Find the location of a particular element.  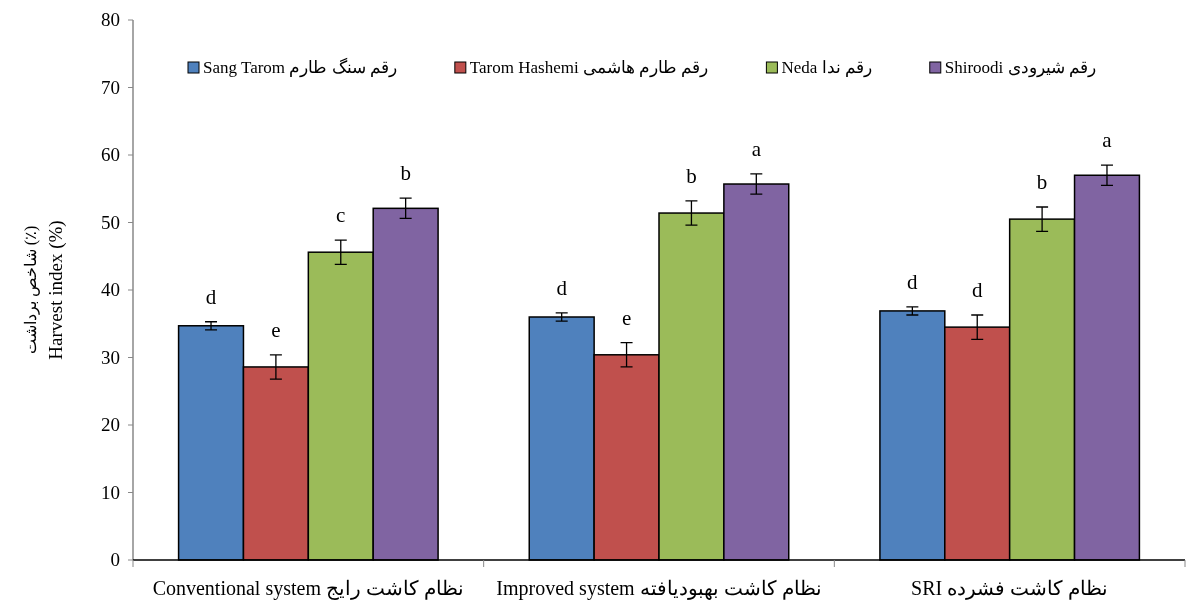

y-tick-label: 10 is located at coordinates (110, 492).